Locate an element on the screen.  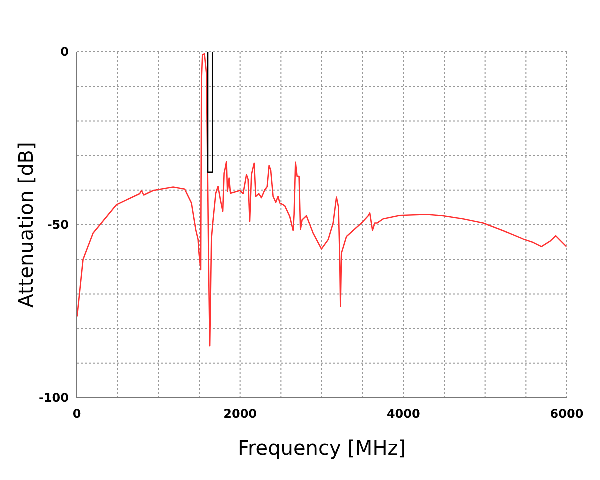
x-tick-label: 4000 is located at coordinates (403, 414).